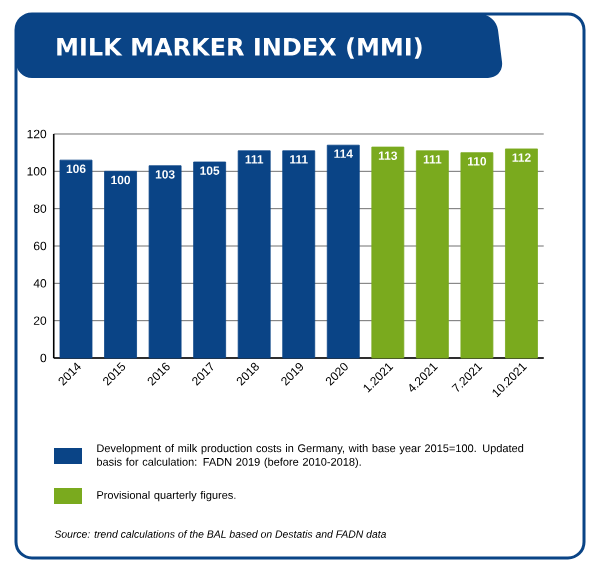 This screenshot has width=600, height=574. I want to click on chart-title: MILK MARKER INDEX (MMI), so click(239, 48).